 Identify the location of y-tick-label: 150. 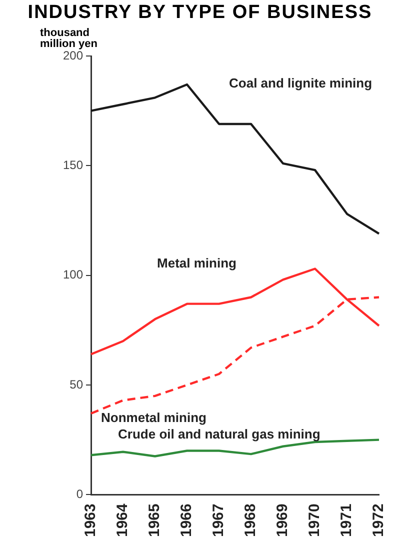
(73, 165).